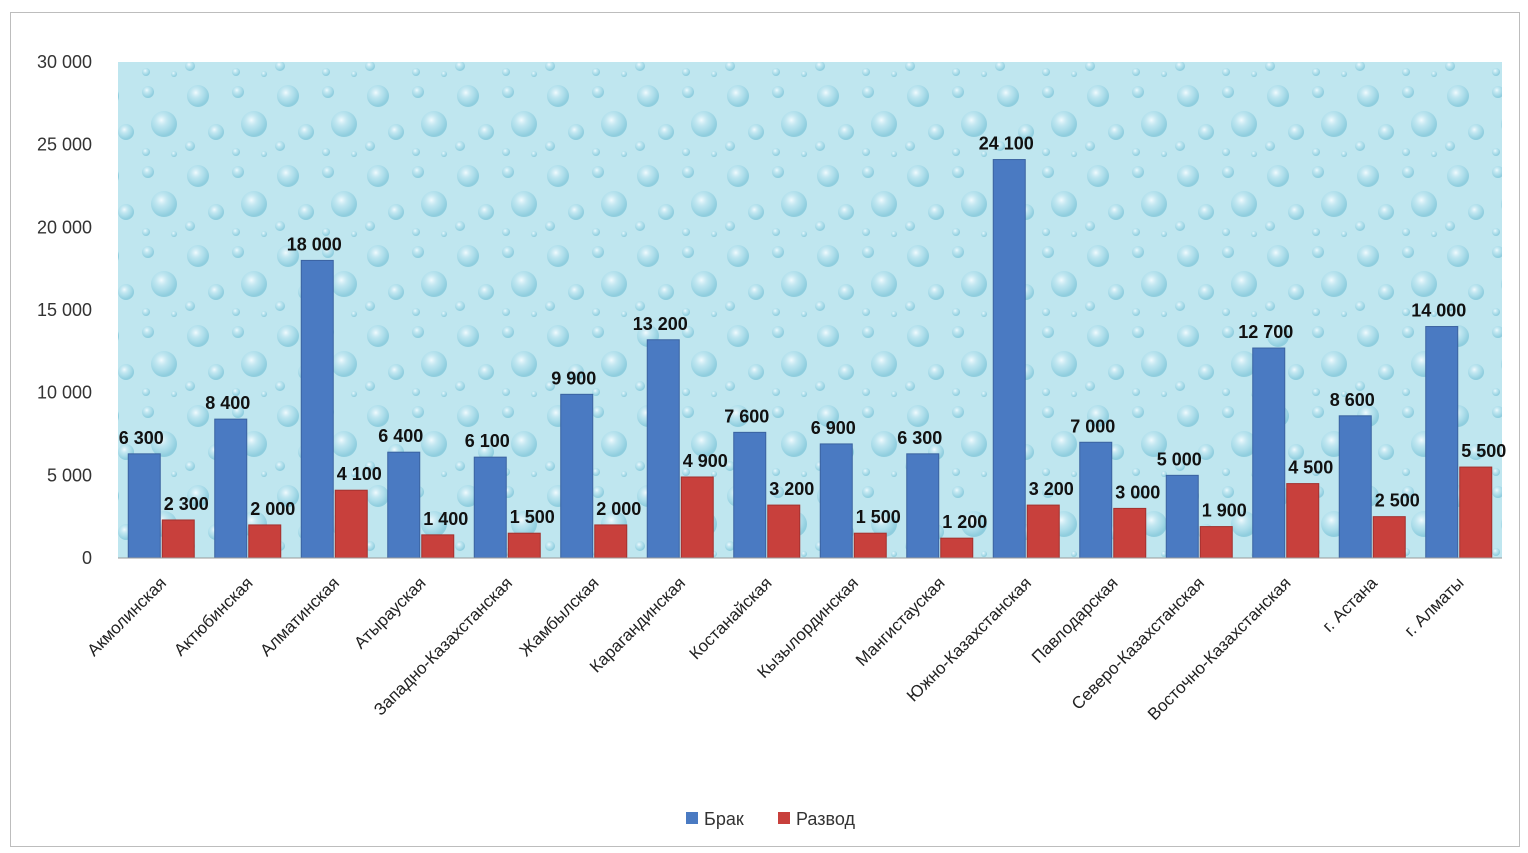 This screenshot has height=853, width=1528. I want to click on y-axis: 0 5 000 10 000 15 000 20 000 25 000 30 000, so click(64, 310).